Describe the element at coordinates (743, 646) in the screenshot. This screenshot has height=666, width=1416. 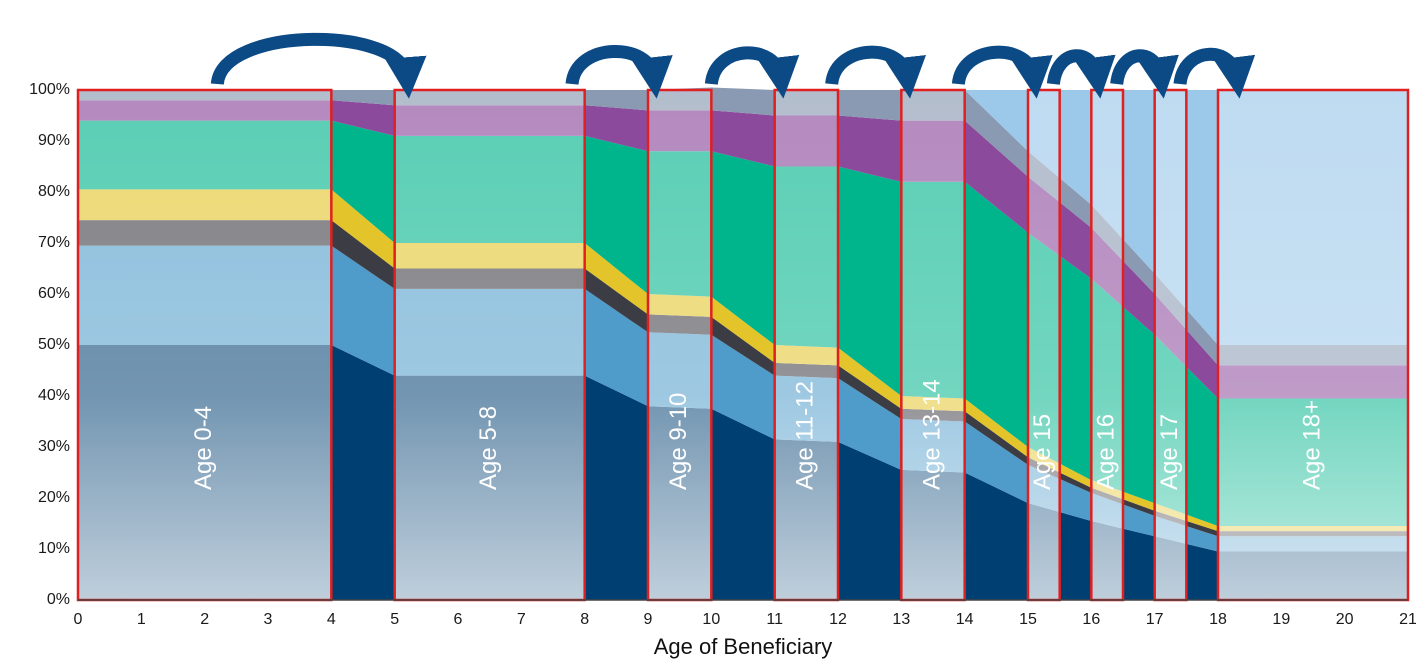
I see `x-axis-title: Age of Beneficiary` at that location.